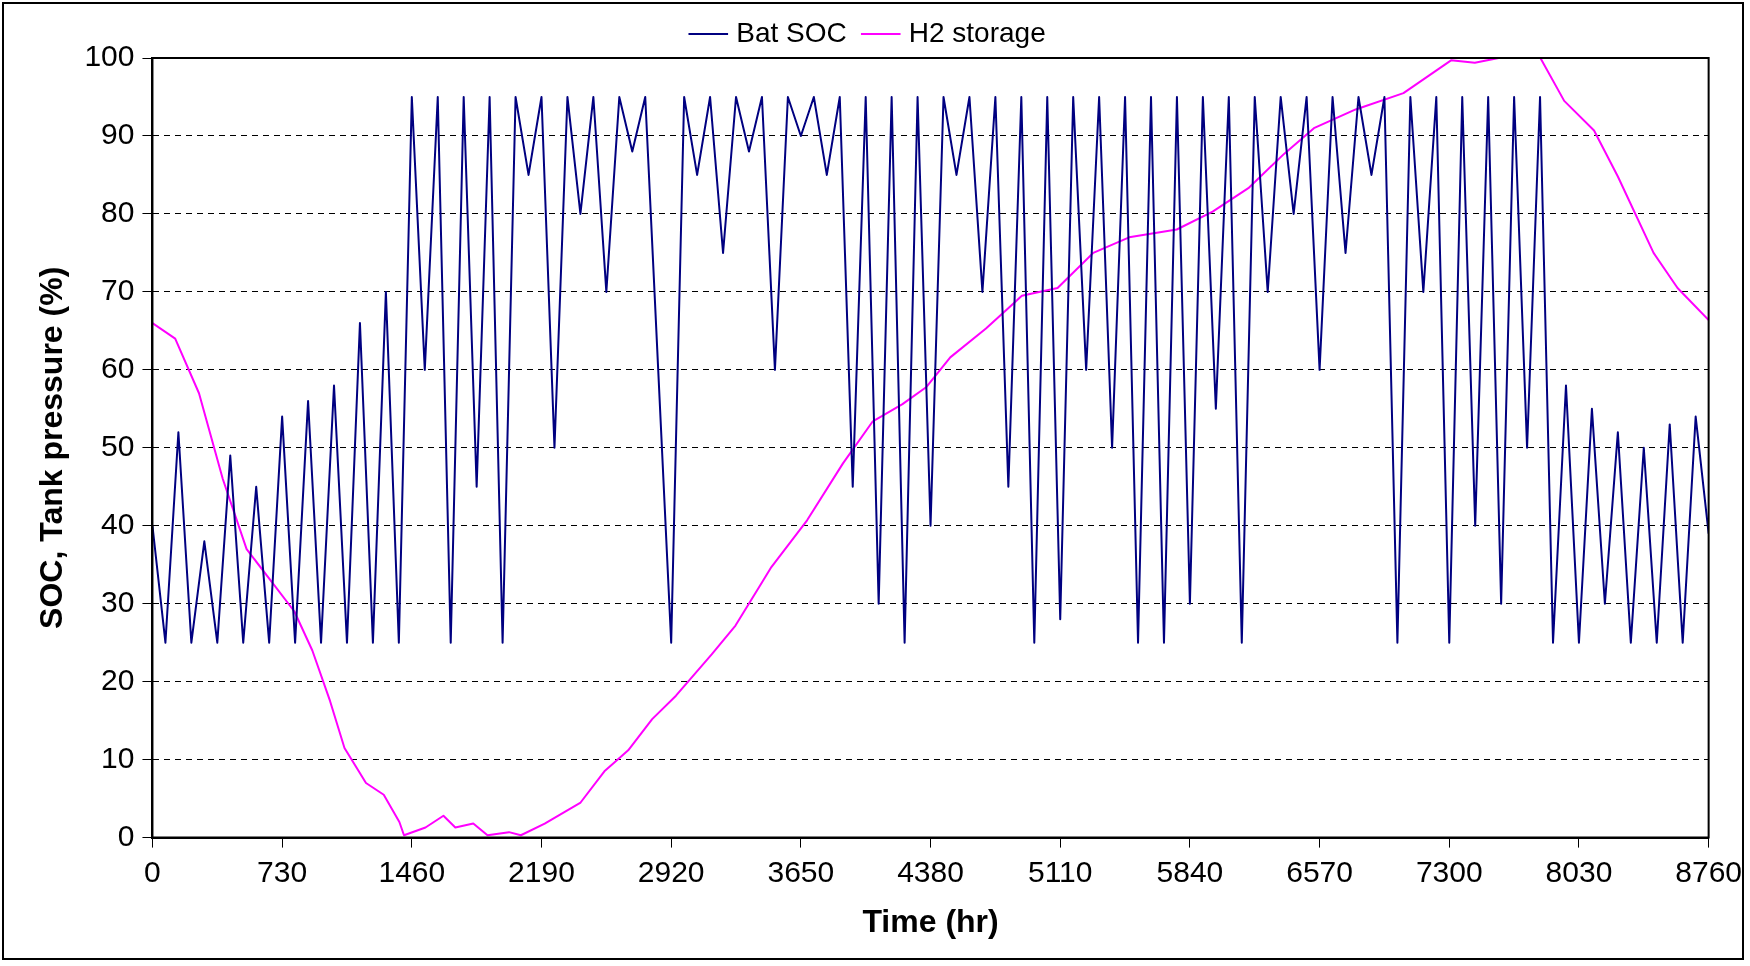 The height and width of the screenshot is (966, 1750). Describe the element at coordinates (977, 32) in the screenshot. I see `legend-label: H2 storage` at that location.